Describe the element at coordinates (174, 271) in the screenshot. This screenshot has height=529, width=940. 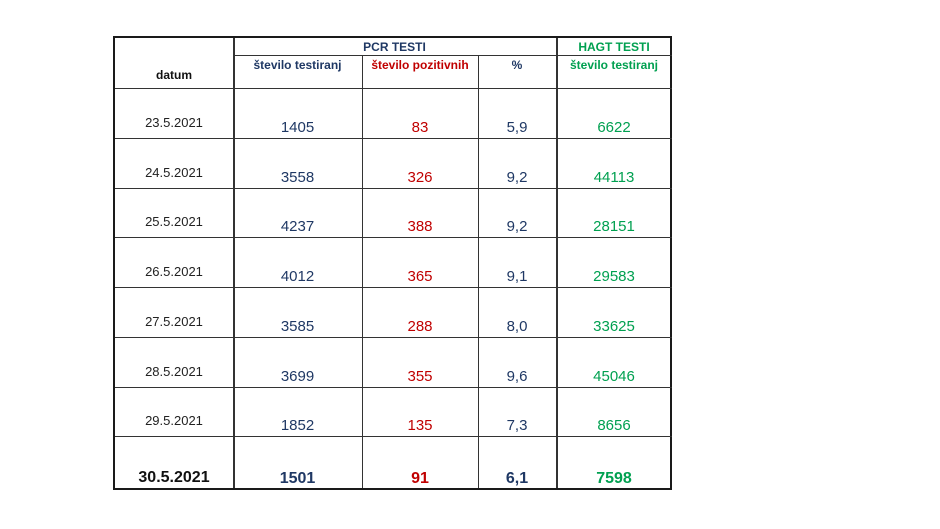
I see `cell-date: 26.5.2021` at that location.